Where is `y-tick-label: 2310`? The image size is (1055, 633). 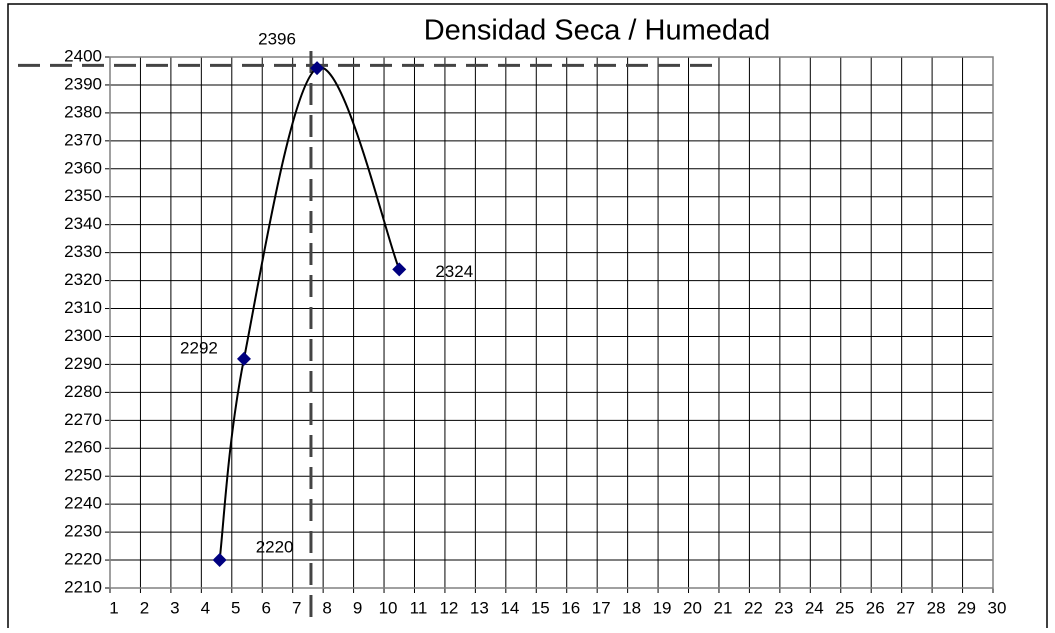
y-tick-label: 2310 is located at coordinates (83, 307).